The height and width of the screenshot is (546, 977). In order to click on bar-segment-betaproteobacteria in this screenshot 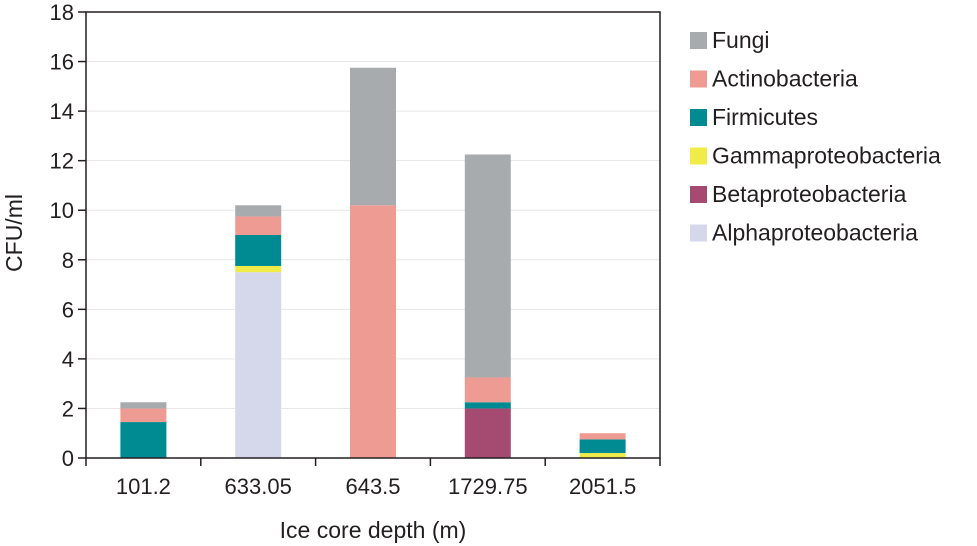, I will do `click(487, 433)`.